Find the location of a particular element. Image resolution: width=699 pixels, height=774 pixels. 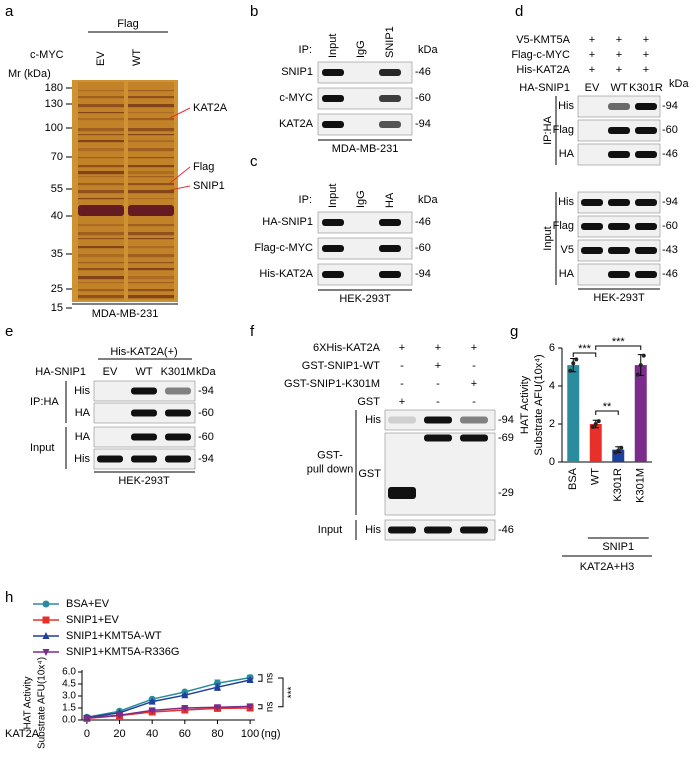

legend-label: SNIP1+EV is located at coordinates (93, 620).